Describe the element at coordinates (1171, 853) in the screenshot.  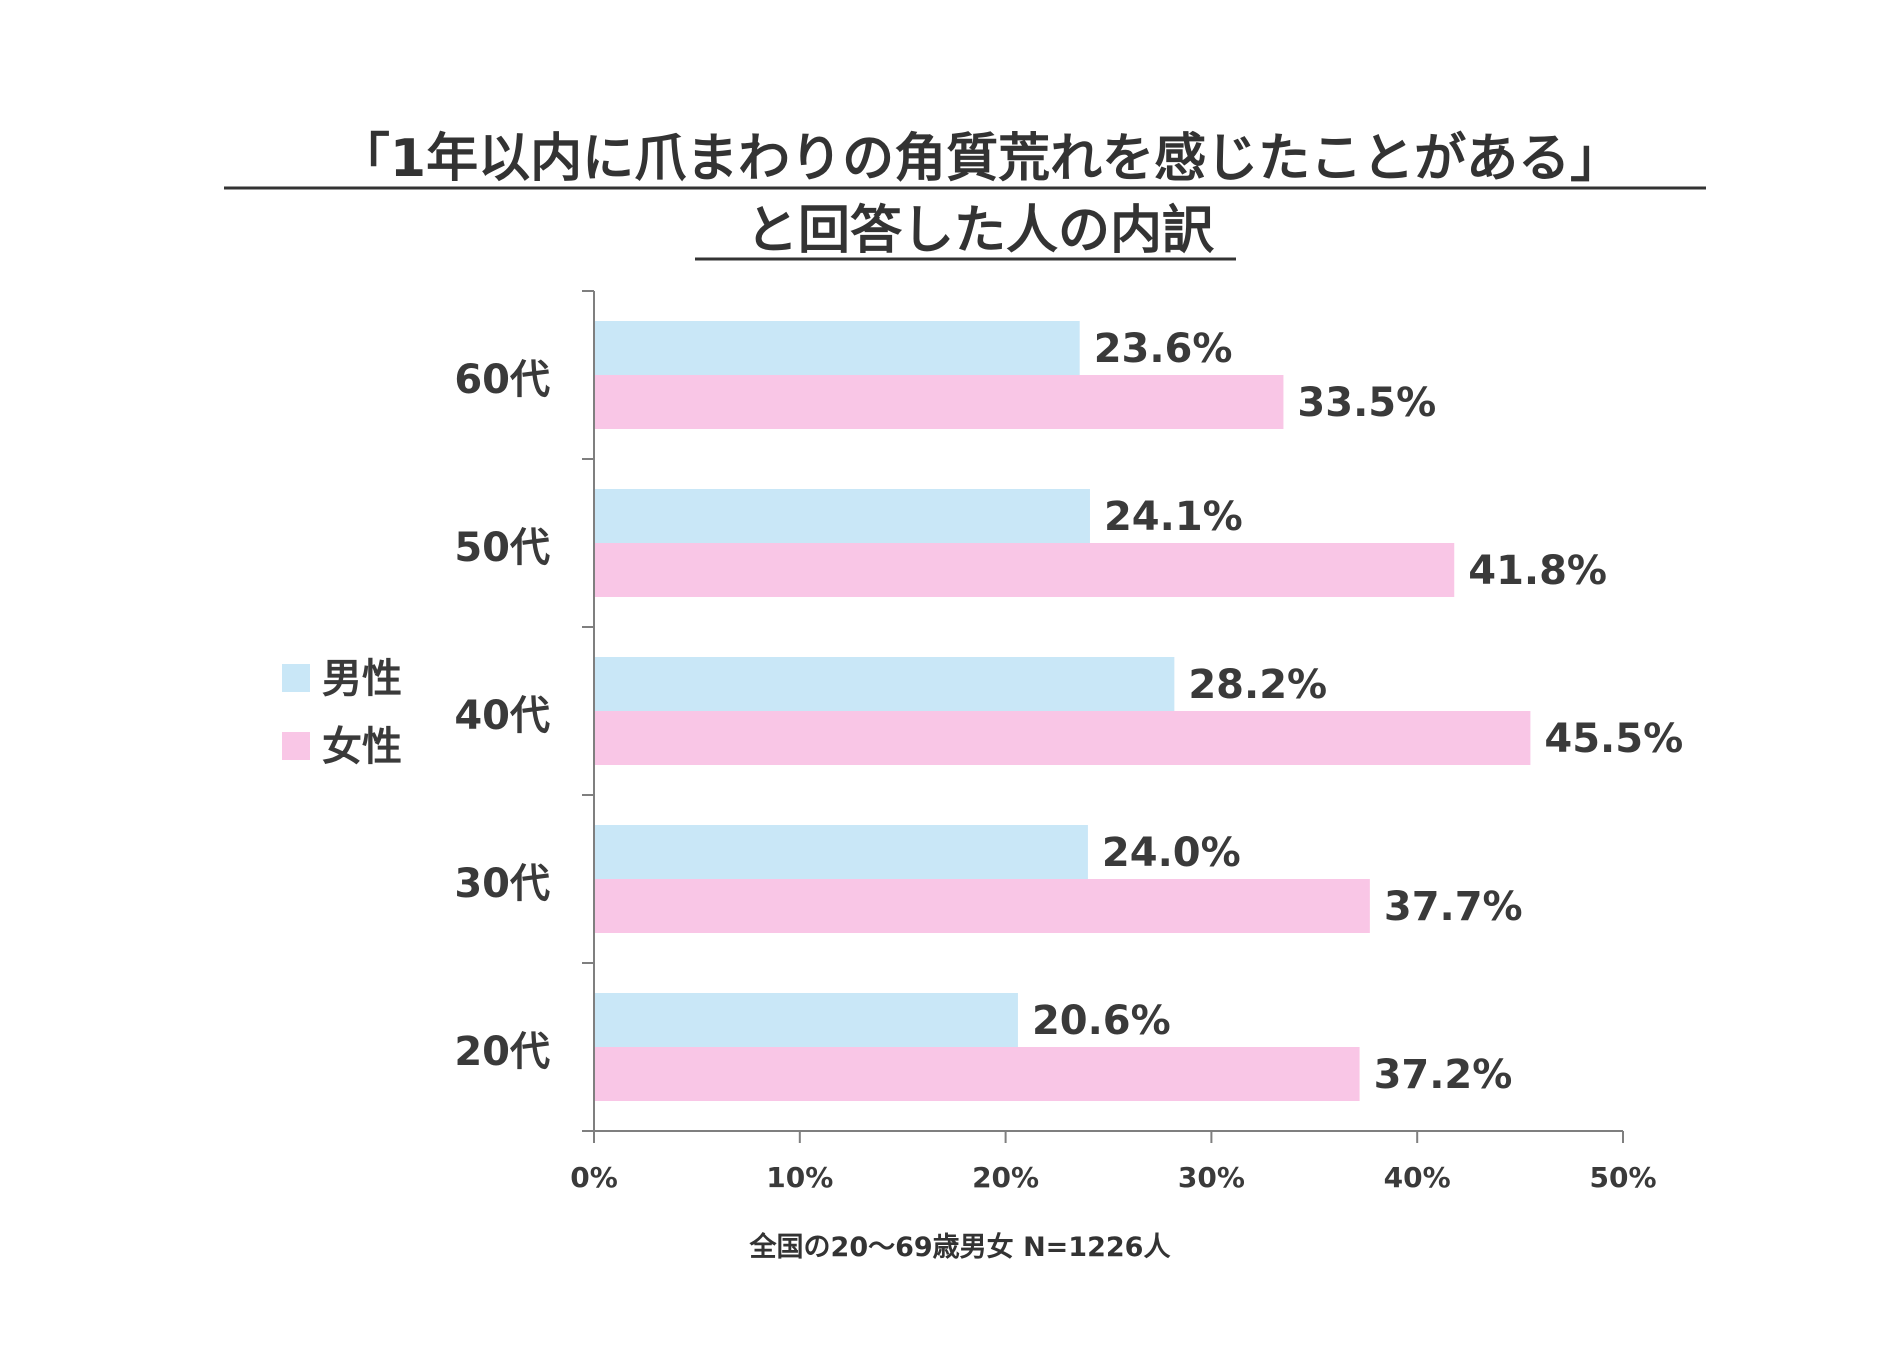
I see `data-label: 24.0%` at that location.